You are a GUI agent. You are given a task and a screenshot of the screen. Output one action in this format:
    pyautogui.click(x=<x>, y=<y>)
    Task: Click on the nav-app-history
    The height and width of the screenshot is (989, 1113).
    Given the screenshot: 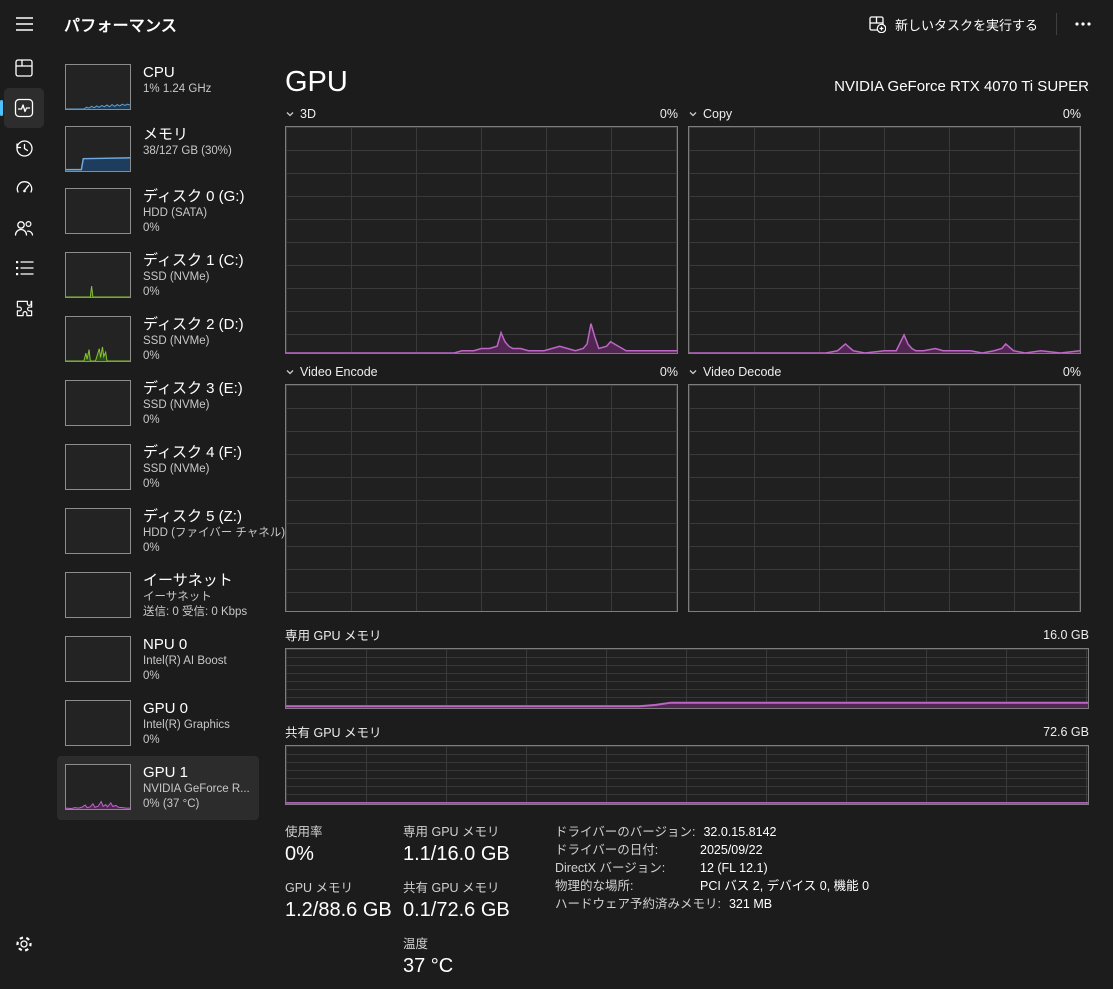 What is the action you would take?
    pyautogui.click(x=24, y=148)
    